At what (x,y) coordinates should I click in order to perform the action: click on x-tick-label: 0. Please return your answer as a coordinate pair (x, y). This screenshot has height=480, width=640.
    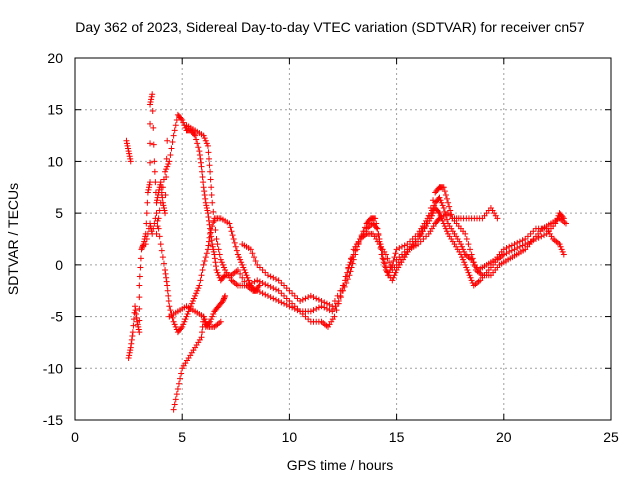
    Looking at the image, I should click on (75, 437).